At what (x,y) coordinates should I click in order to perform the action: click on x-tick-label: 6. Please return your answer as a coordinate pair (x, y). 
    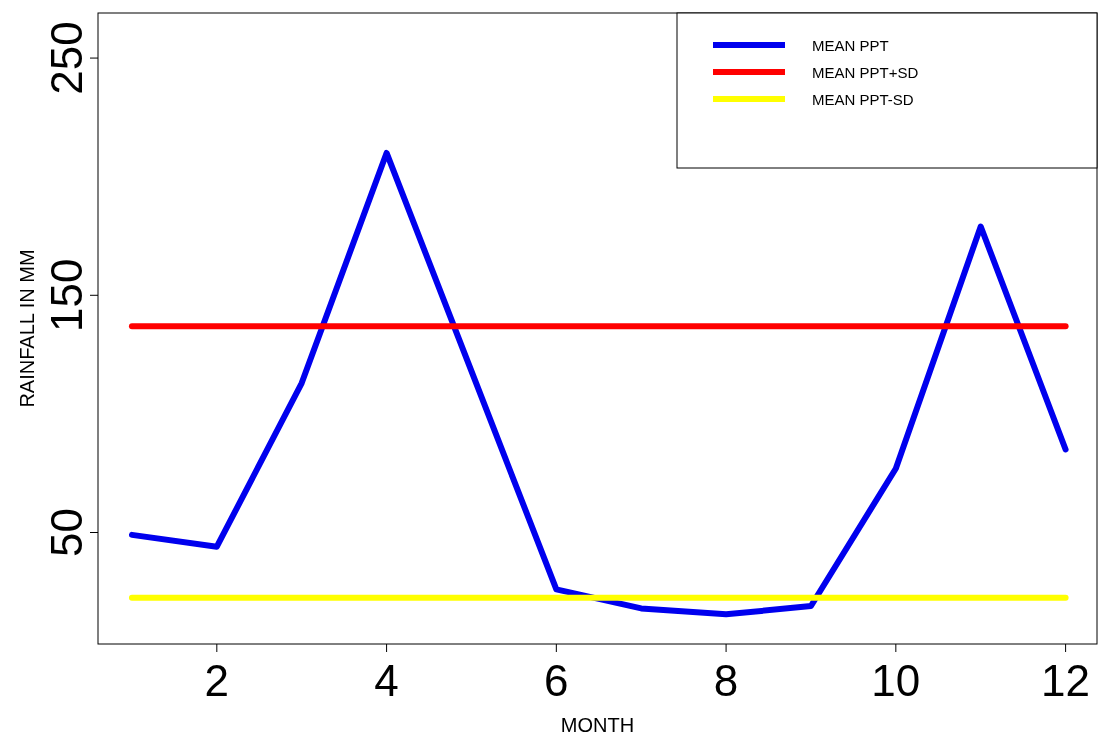
    Looking at the image, I should click on (556, 680).